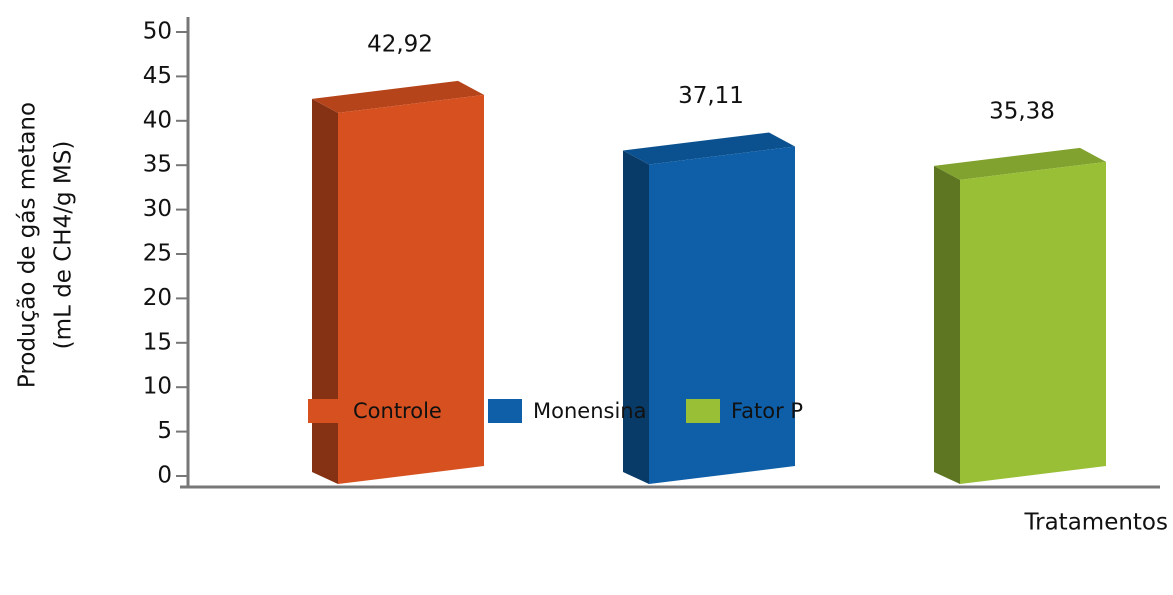 The height and width of the screenshot is (595, 1173). Describe the element at coordinates (157, 76) in the screenshot. I see `y-tick-label: 45` at that location.